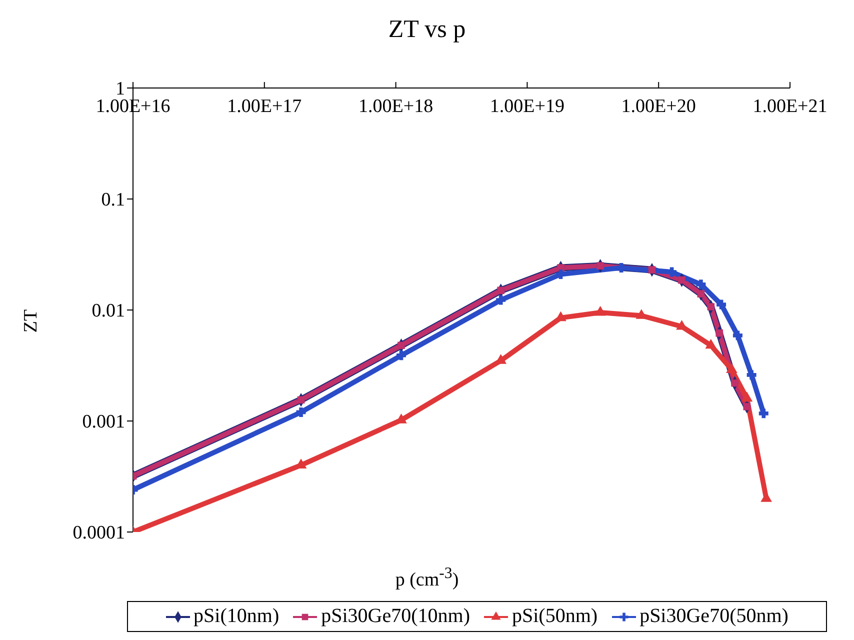 The image size is (854, 640). What do you see at coordinates (396, 106) in the screenshot?
I see `x-tick-label: 1.00E+18` at bounding box center [396, 106].